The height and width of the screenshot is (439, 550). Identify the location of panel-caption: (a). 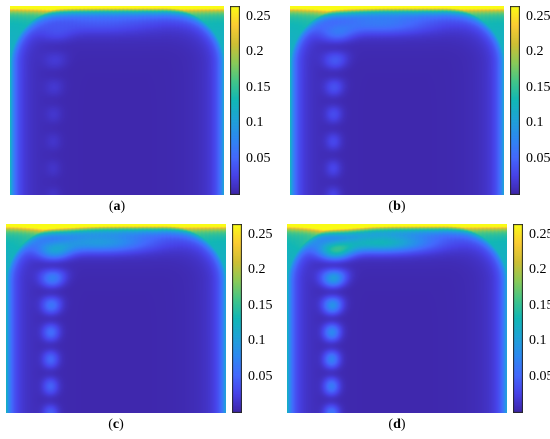
(117, 206).